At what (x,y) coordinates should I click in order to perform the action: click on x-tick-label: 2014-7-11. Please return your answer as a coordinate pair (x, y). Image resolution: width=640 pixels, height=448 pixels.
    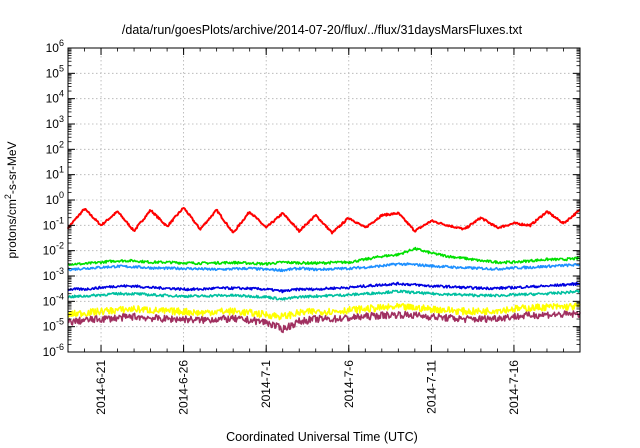
    Looking at the image, I should click on (431, 387).